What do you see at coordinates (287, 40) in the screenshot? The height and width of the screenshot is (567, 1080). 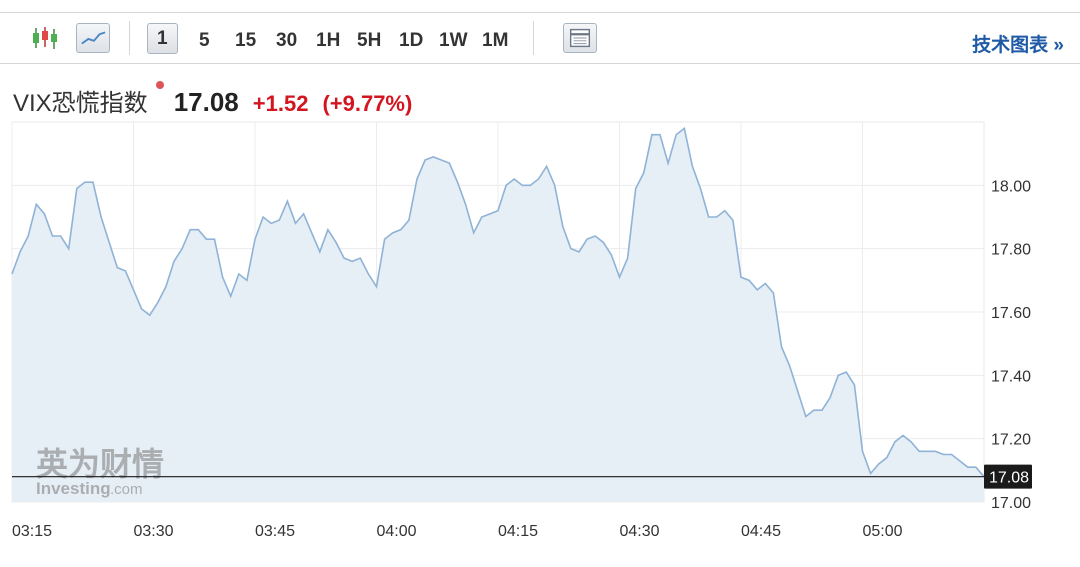 I see `timeframe-30-button: 30` at bounding box center [287, 40].